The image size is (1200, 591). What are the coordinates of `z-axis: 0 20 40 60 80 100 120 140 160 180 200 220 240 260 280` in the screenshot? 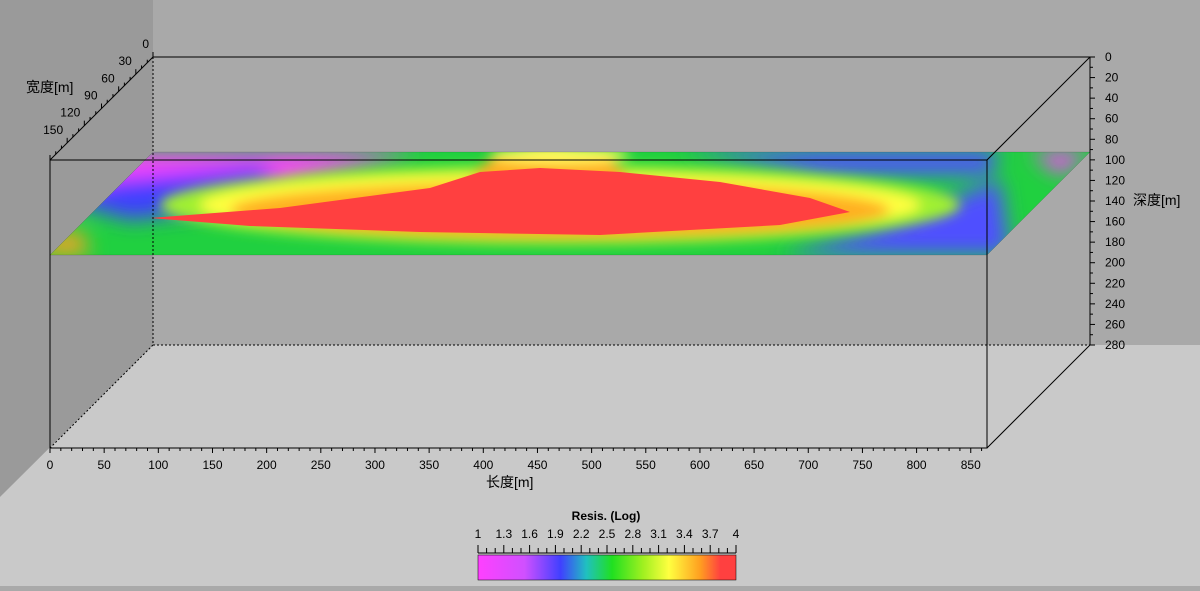 It's located at (1107, 201).